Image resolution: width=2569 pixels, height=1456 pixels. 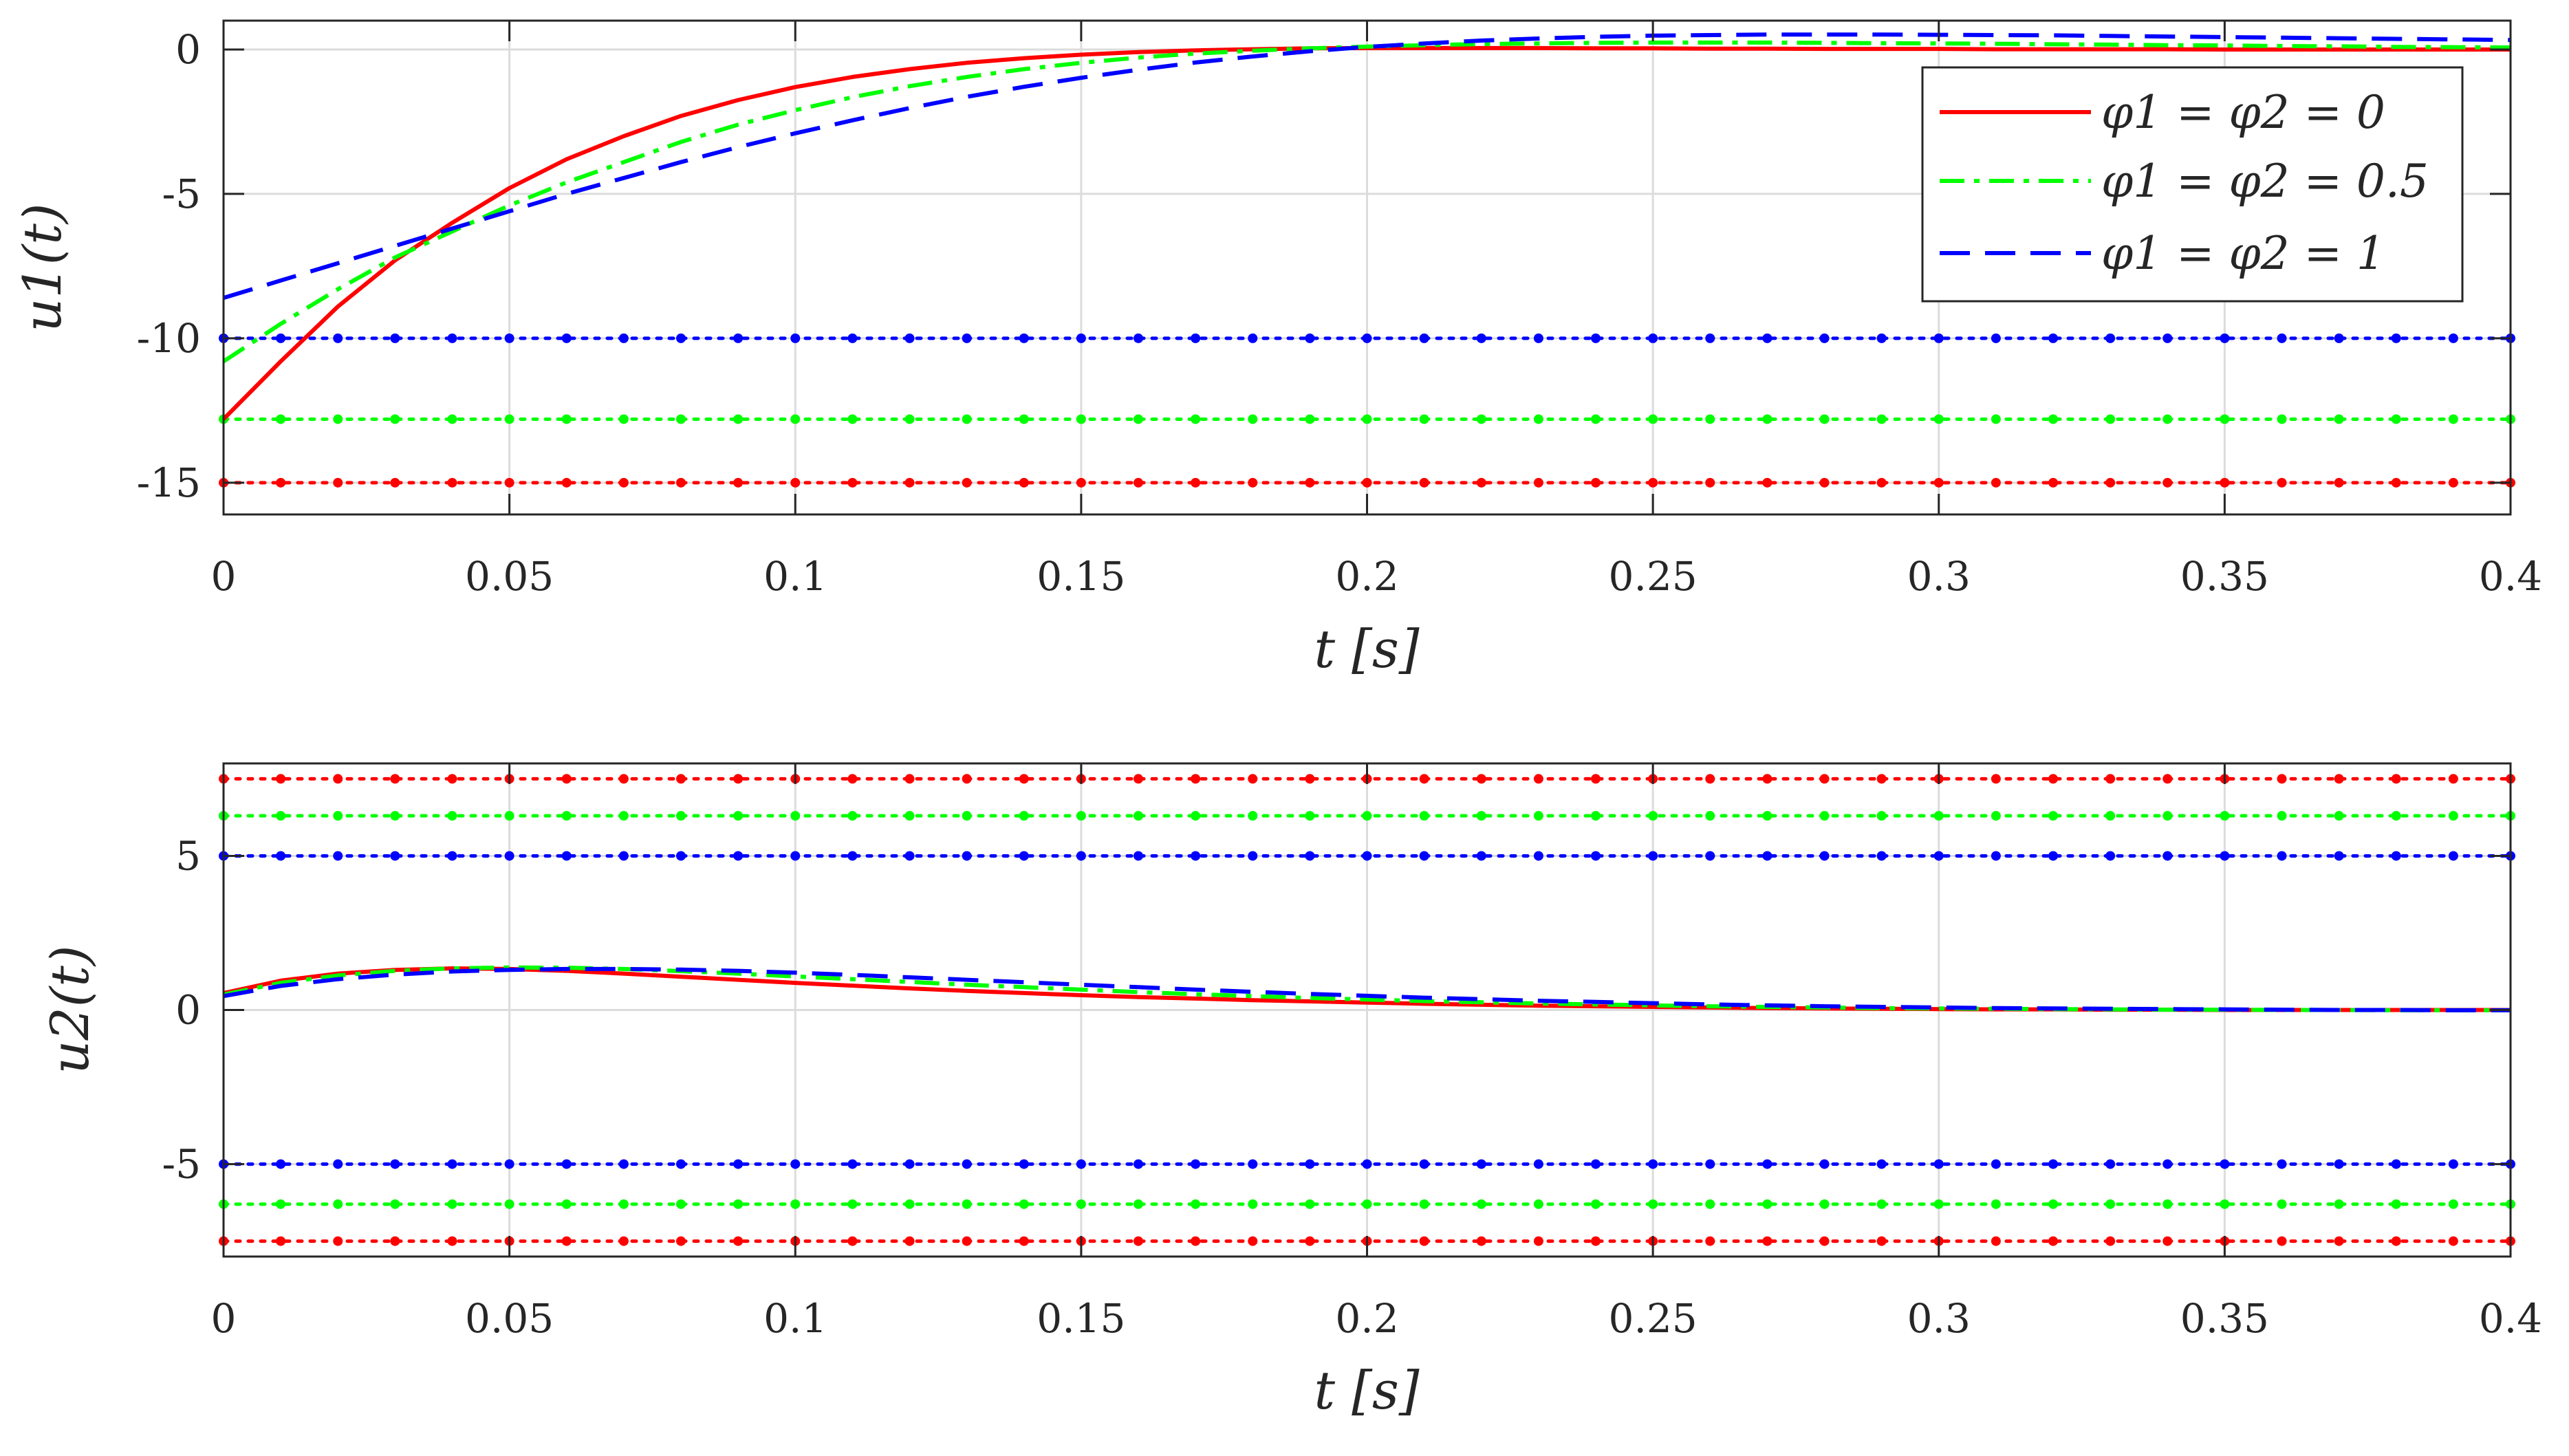 I want to click on x-tick-label: 0.15, so click(x=1081, y=576).